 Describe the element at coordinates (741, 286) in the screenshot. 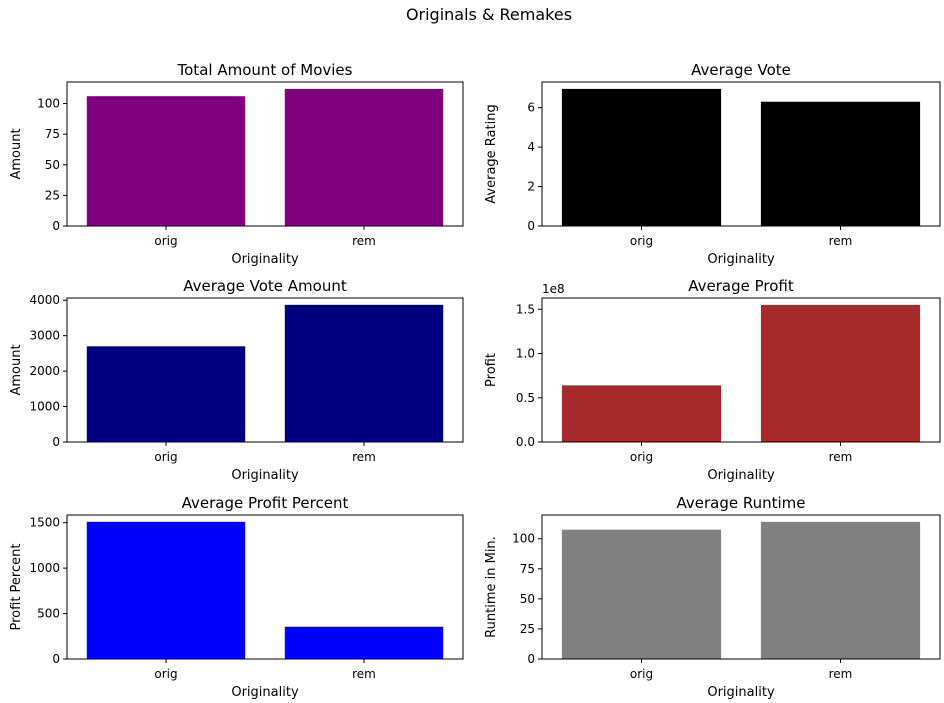

I see `chart-title: Average Profit` at that location.